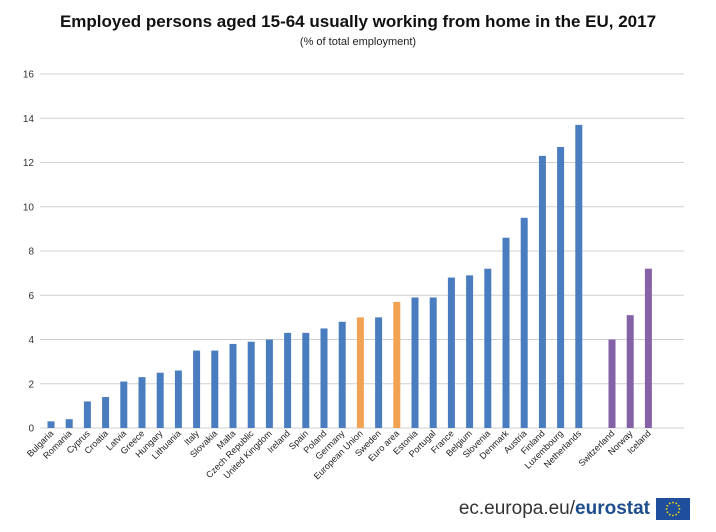 The height and width of the screenshot is (532, 716). I want to click on y-tick-label: 6, so click(31, 296).